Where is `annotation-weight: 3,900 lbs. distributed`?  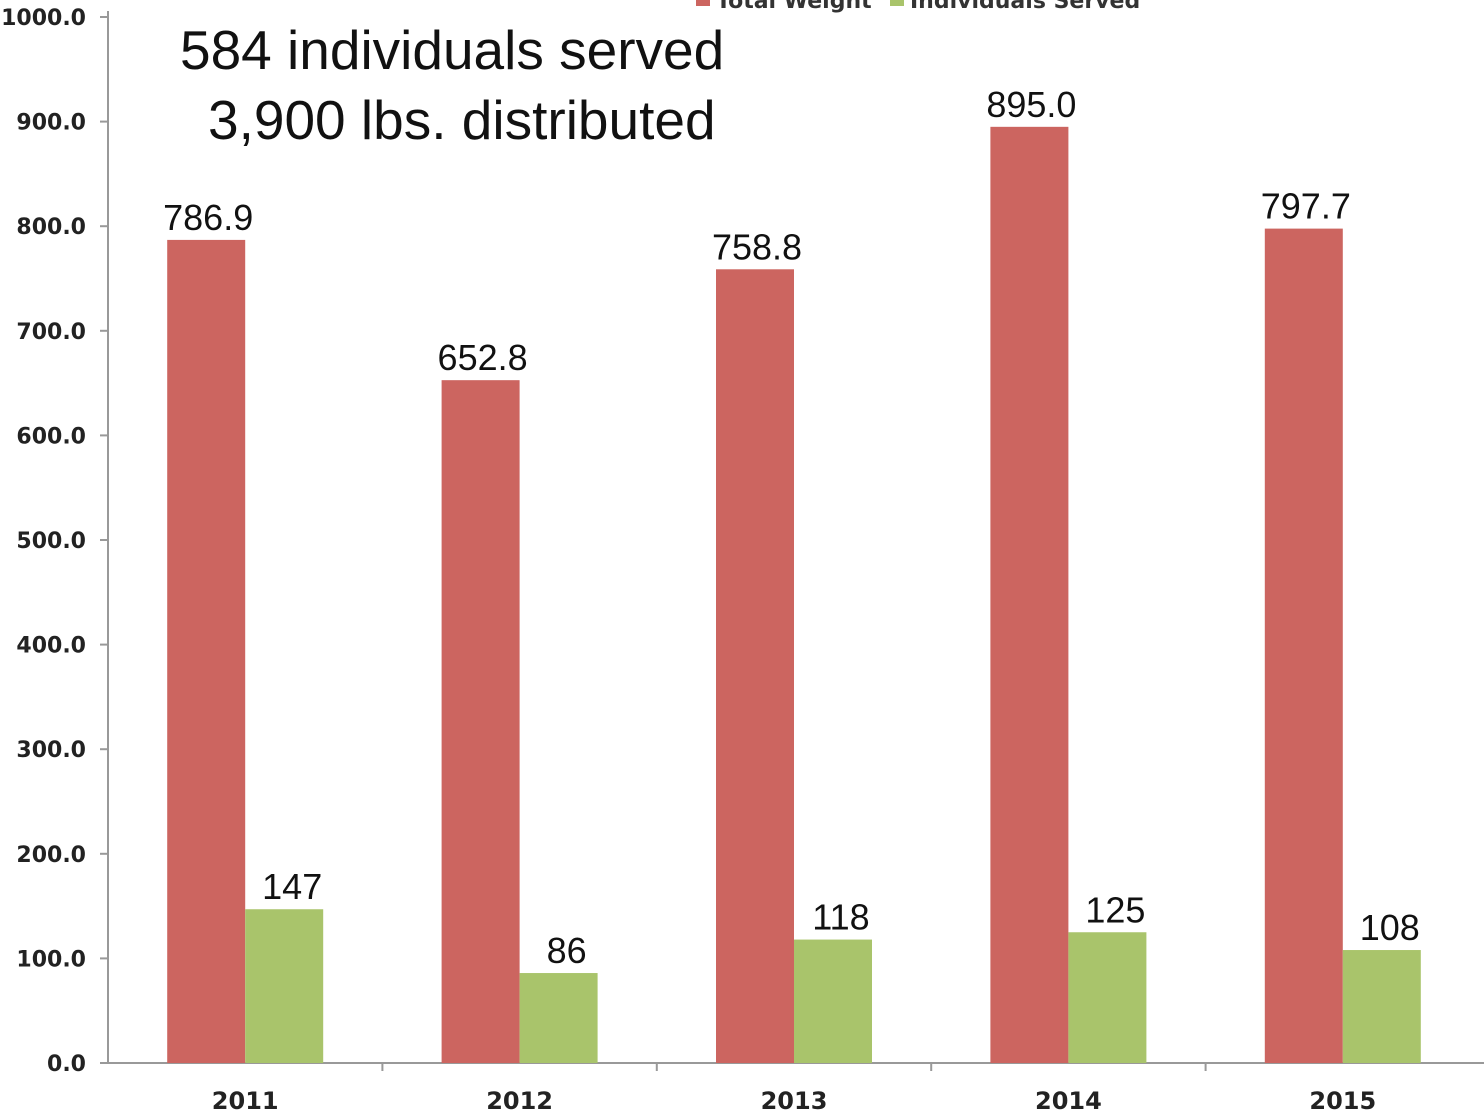 annotation-weight: 3,900 lbs. distributed is located at coordinates (462, 120).